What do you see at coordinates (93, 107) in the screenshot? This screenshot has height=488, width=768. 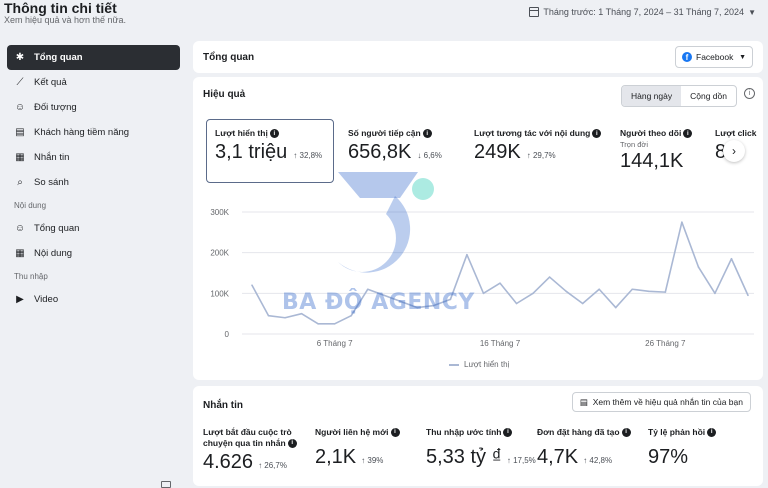 I see `sidebar-item-audience: ☺ Đối tượng` at bounding box center [93, 107].